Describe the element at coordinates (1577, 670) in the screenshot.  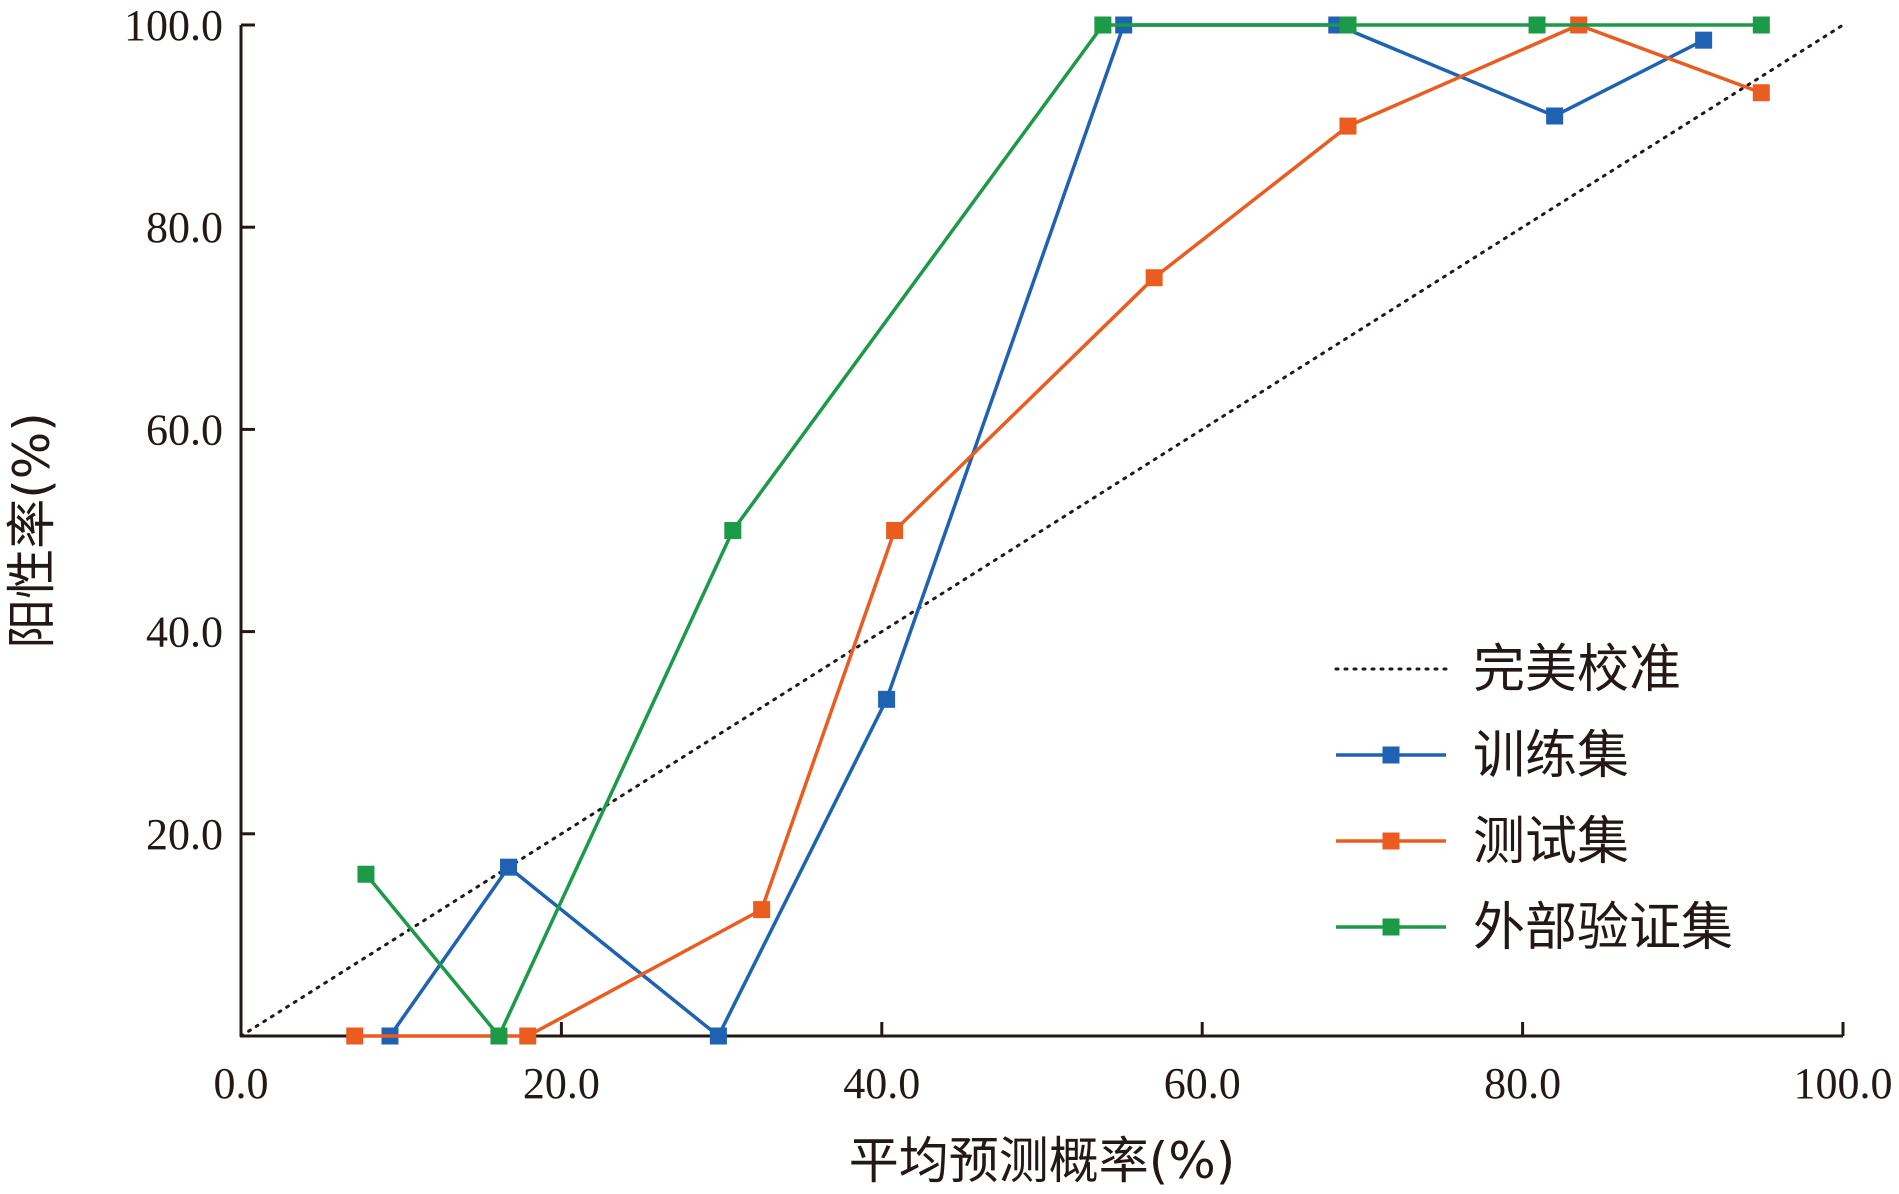
I see `legend-label: 完美校准` at that location.